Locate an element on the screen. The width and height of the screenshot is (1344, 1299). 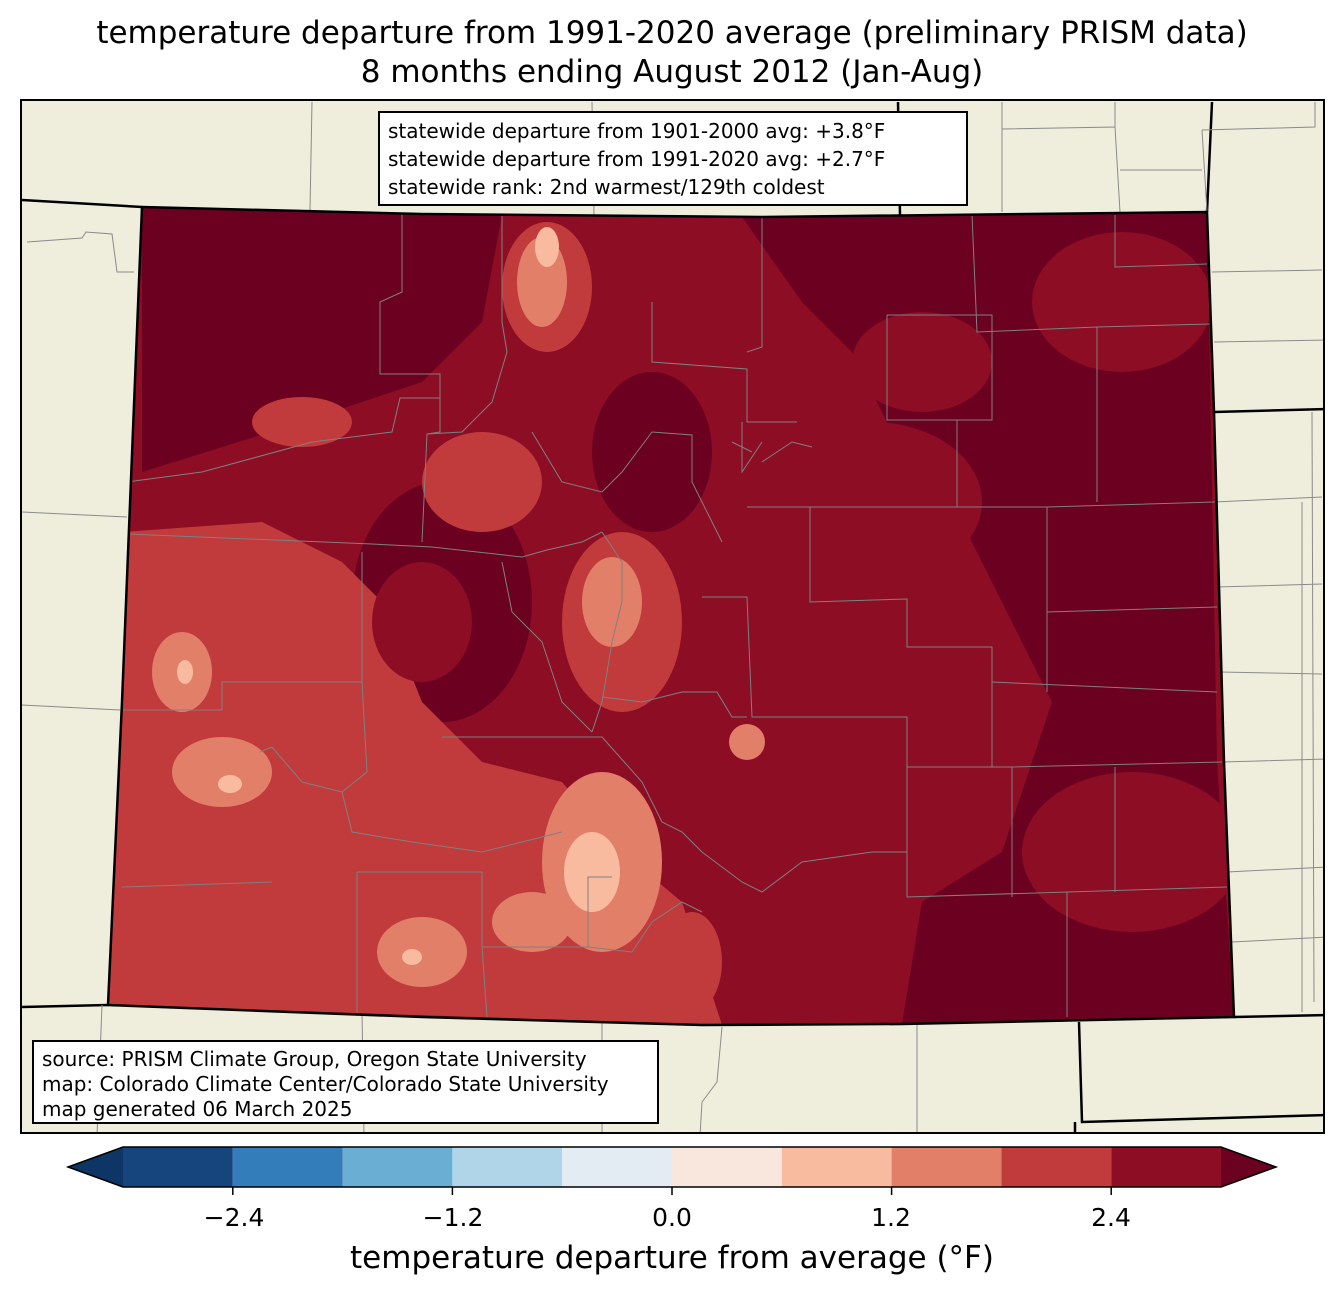
credits-generated: map generated 06 March 2025 is located at coordinates (197, 1109).